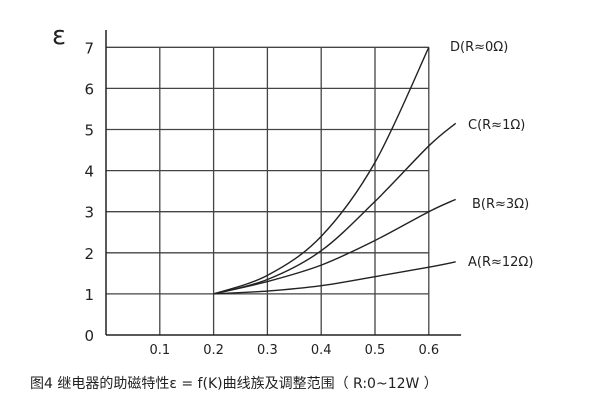  Describe the element at coordinates (89, 131) in the screenshot. I see `y-tick-label: 5` at that location.